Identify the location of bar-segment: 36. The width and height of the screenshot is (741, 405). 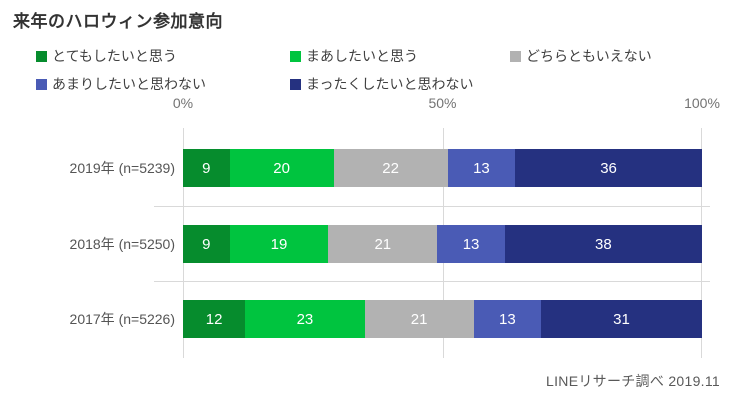
(608, 168).